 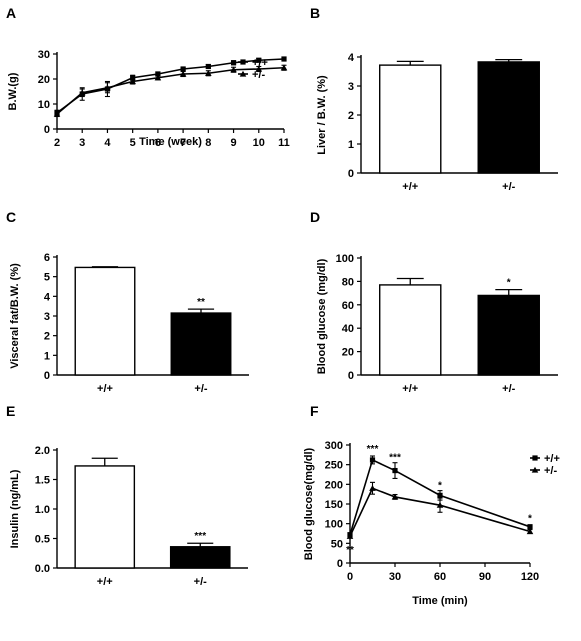 I want to click on y-tick-label: 300, so click(x=334, y=446).